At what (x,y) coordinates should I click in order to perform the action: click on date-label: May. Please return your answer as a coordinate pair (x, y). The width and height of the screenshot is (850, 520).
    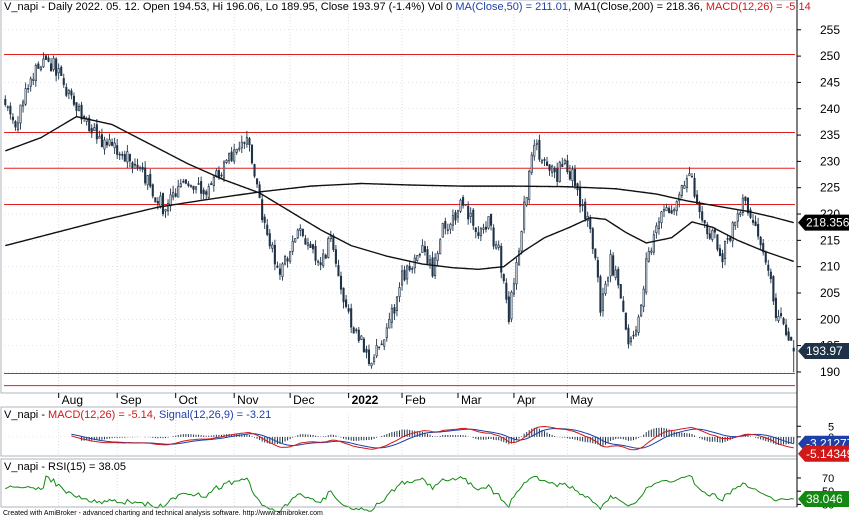
    Looking at the image, I should click on (581, 400).